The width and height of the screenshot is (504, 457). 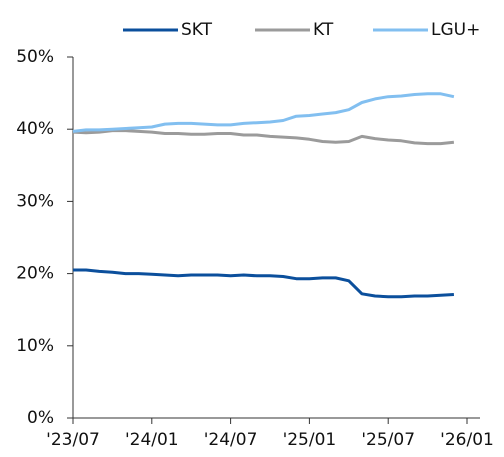 I want to click on y-tick-label: 10%, so click(x=35, y=346).